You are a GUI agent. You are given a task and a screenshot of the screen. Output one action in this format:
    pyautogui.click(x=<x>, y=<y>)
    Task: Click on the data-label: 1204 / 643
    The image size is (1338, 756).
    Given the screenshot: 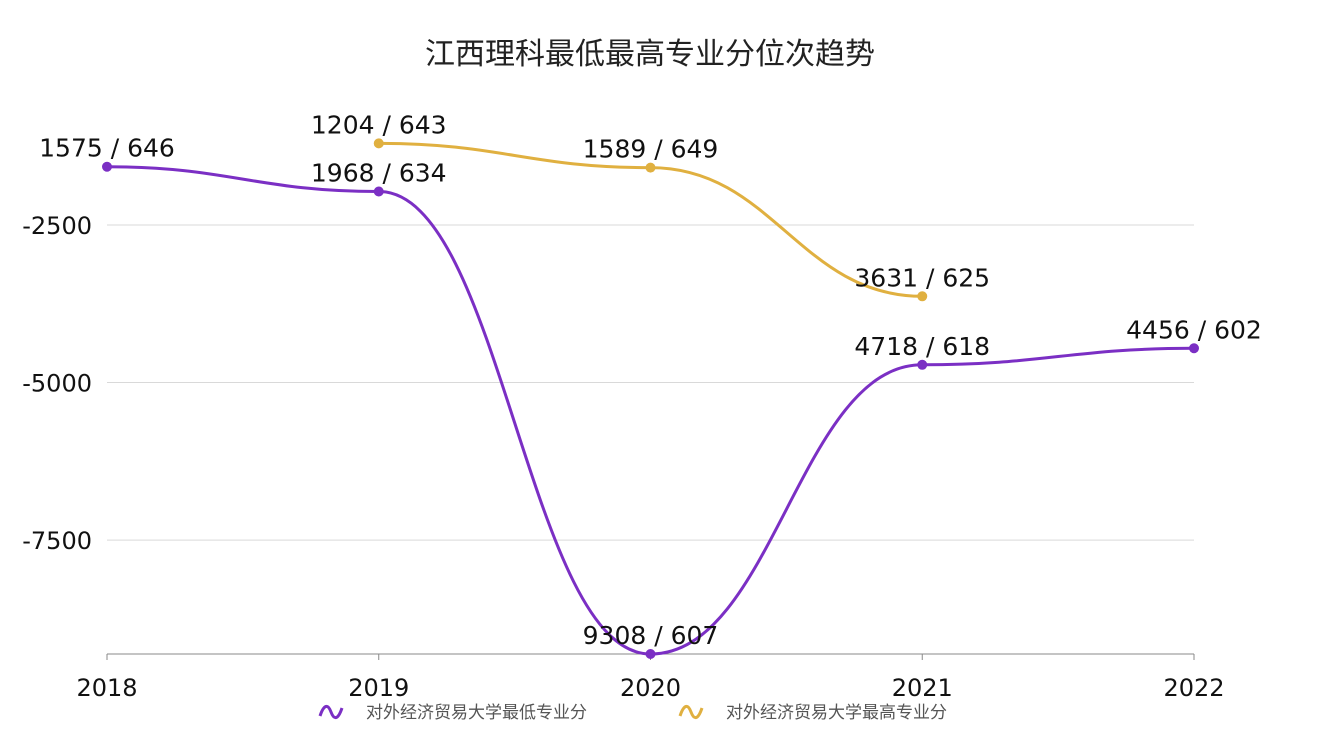 What is the action you would take?
    pyautogui.click(x=379, y=124)
    